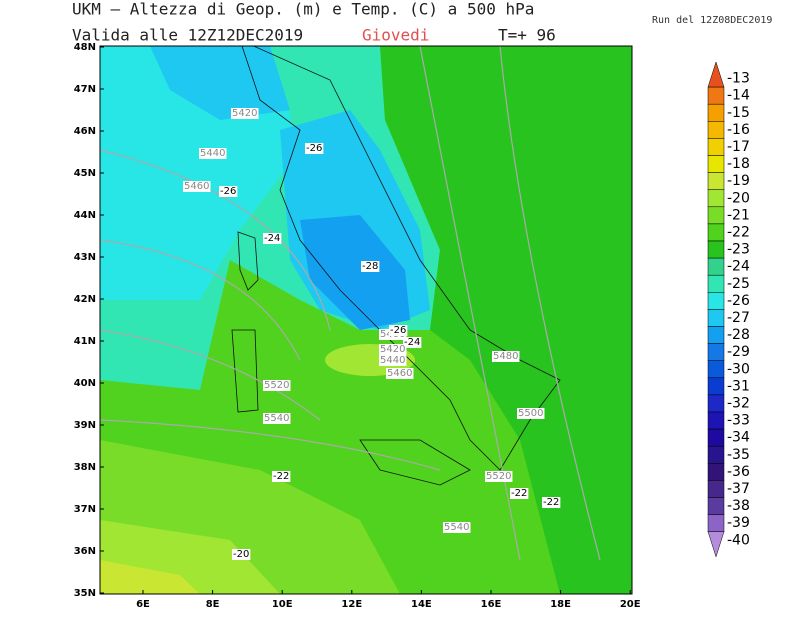 This screenshot has height=618, width=800. What do you see at coordinates (85, 425) in the screenshot?
I see `lat-label: 39N` at bounding box center [85, 425].